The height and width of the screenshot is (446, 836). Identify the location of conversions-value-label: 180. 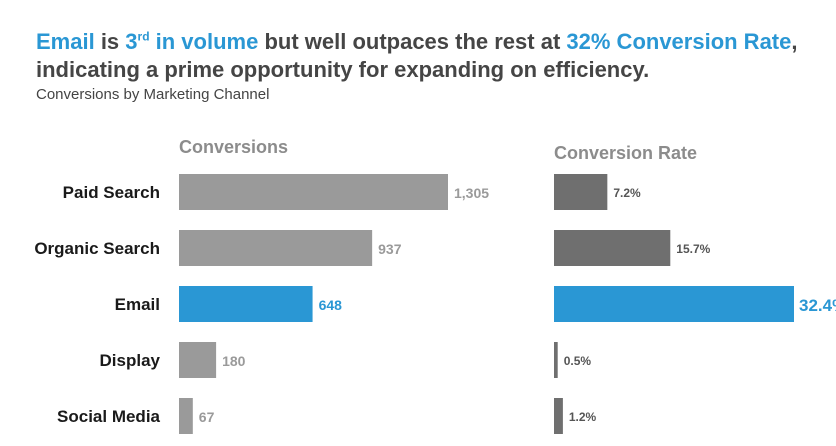
(234, 361).